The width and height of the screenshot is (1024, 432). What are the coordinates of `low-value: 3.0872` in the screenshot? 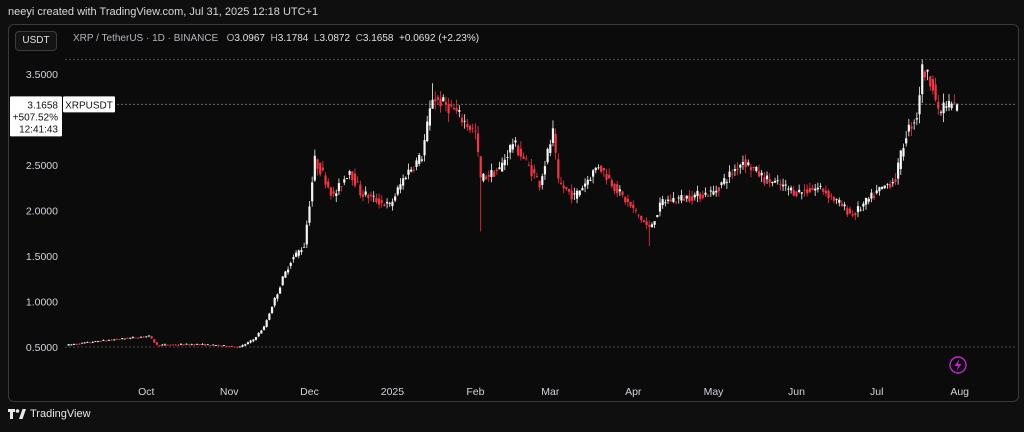 It's located at (335, 38).